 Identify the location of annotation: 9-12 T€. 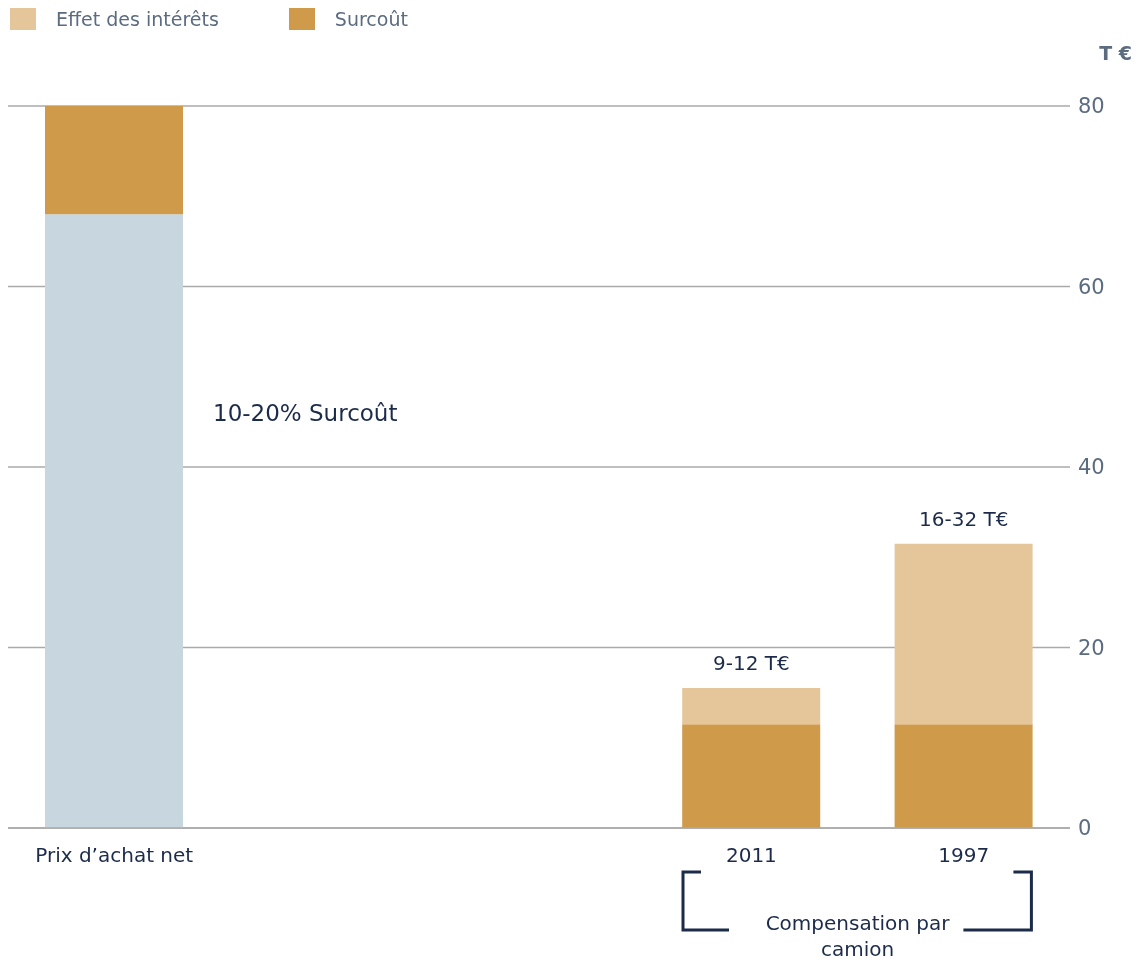
(751, 663).